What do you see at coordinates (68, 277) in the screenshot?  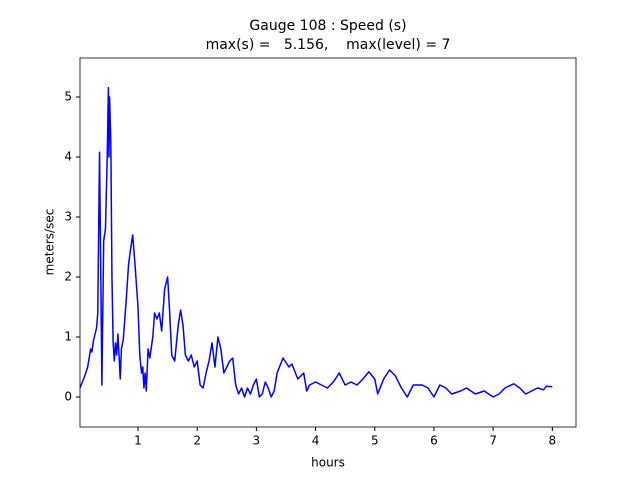 I see `y-tick-label: 2` at bounding box center [68, 277].